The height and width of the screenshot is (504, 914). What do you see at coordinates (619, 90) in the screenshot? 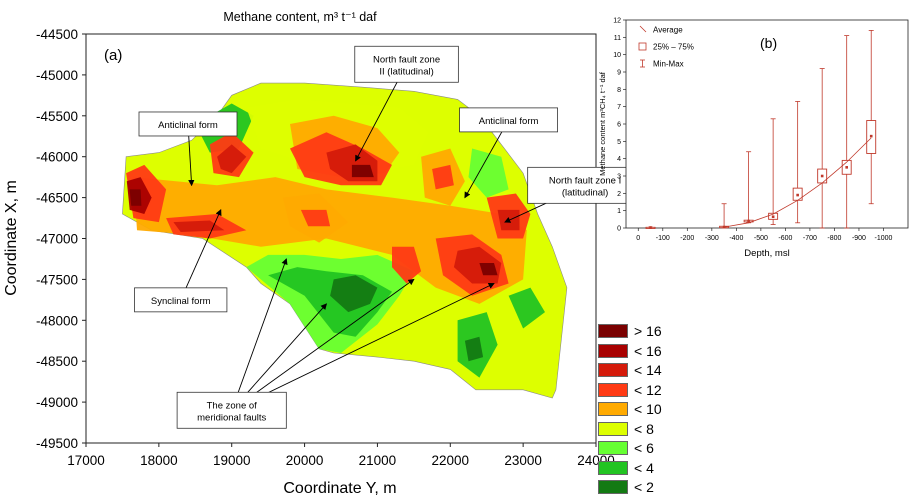
I see `boxplot-y-tick-label: 8` at bounding box center [619, 90].